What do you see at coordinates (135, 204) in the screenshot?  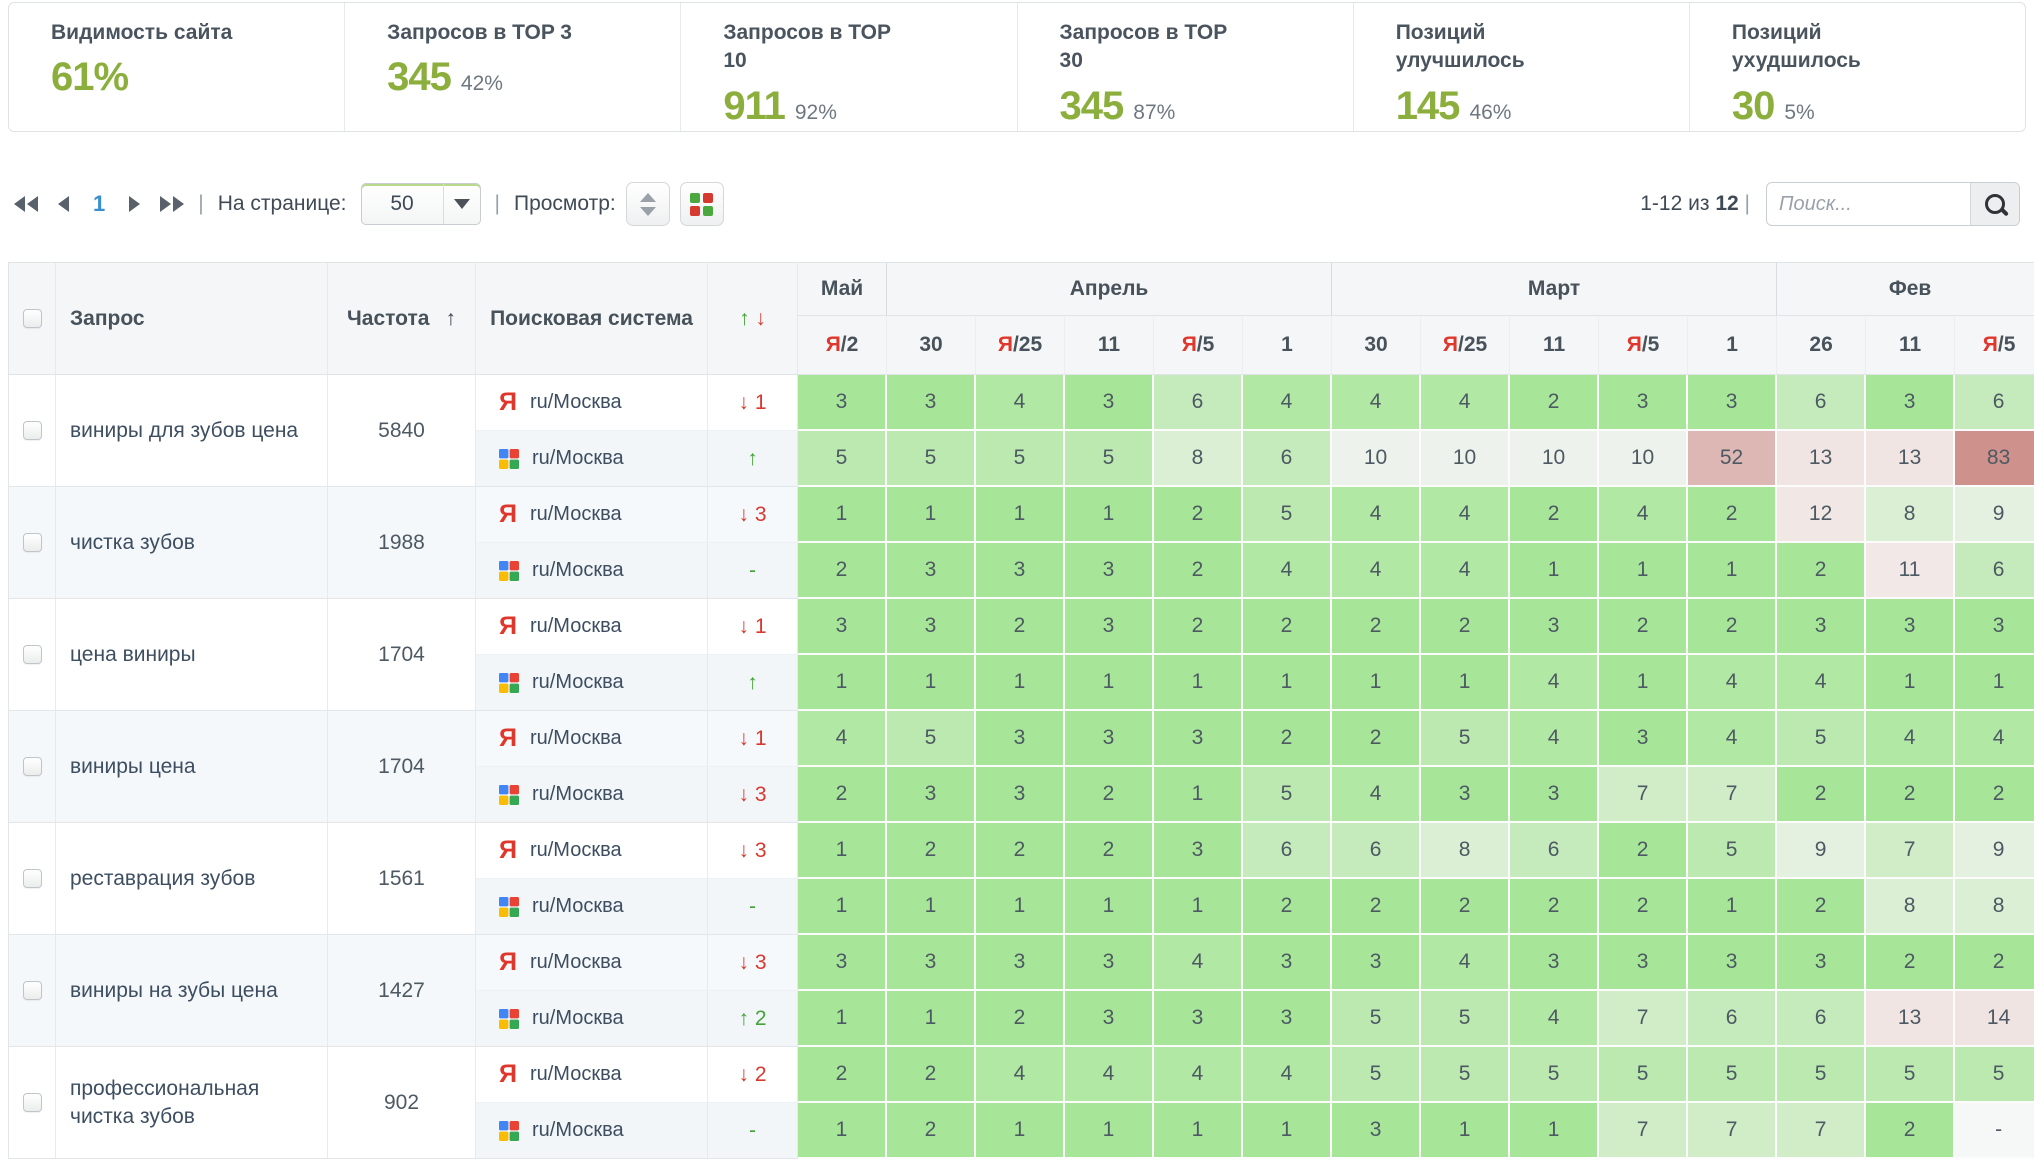 I see `next-page-button` at bounding box center [135, 204].